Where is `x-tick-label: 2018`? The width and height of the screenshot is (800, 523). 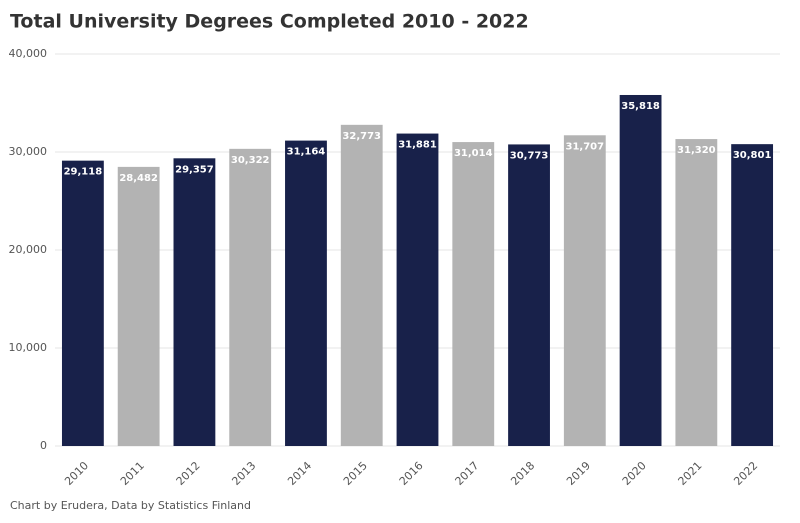 x-tick-label: 2018 is located at coordinates (522, 473).